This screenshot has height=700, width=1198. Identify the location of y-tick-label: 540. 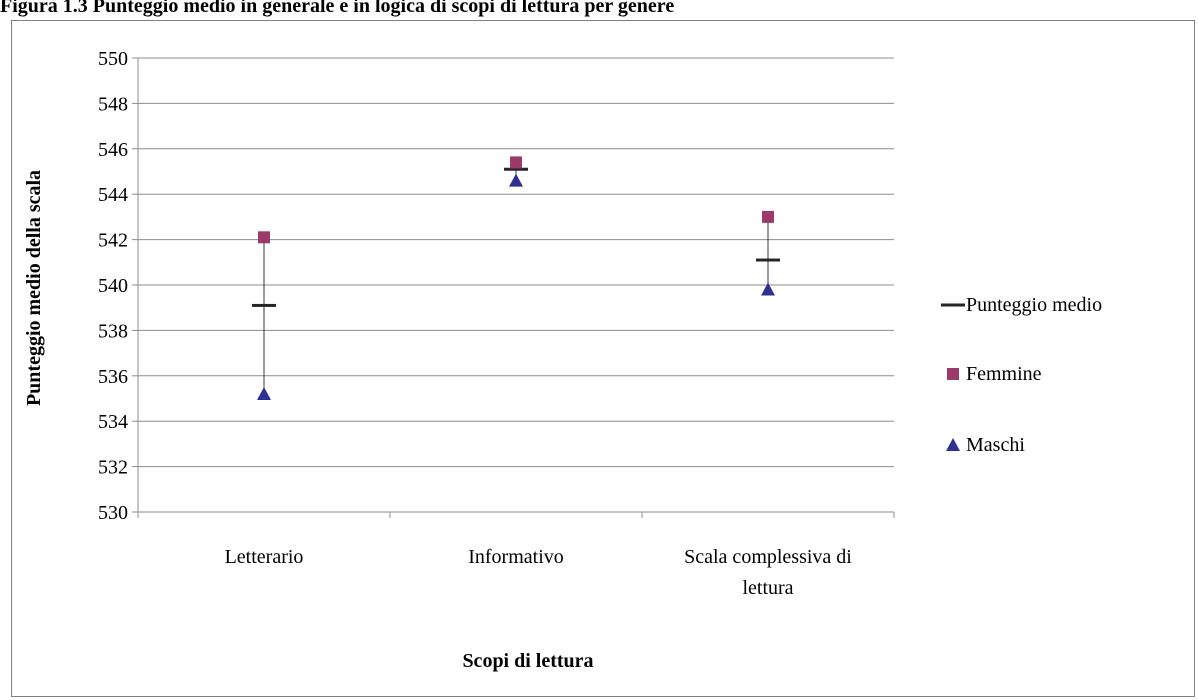
(113, 286).